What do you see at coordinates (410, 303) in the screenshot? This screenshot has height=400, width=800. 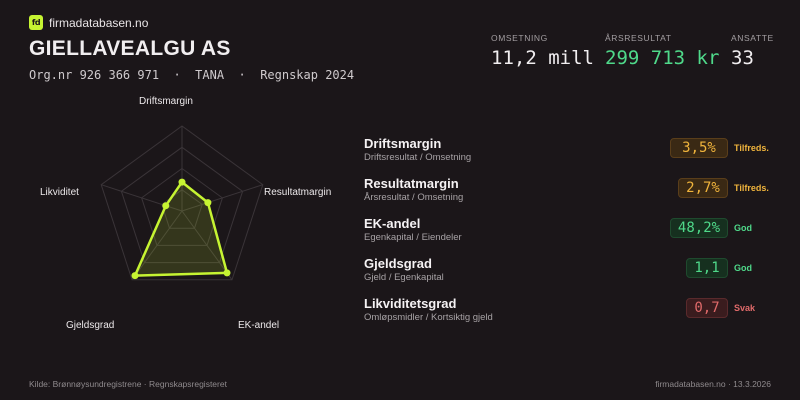 I see `metric-name: Likviditetsgrad` at bounding box center [410, 303].